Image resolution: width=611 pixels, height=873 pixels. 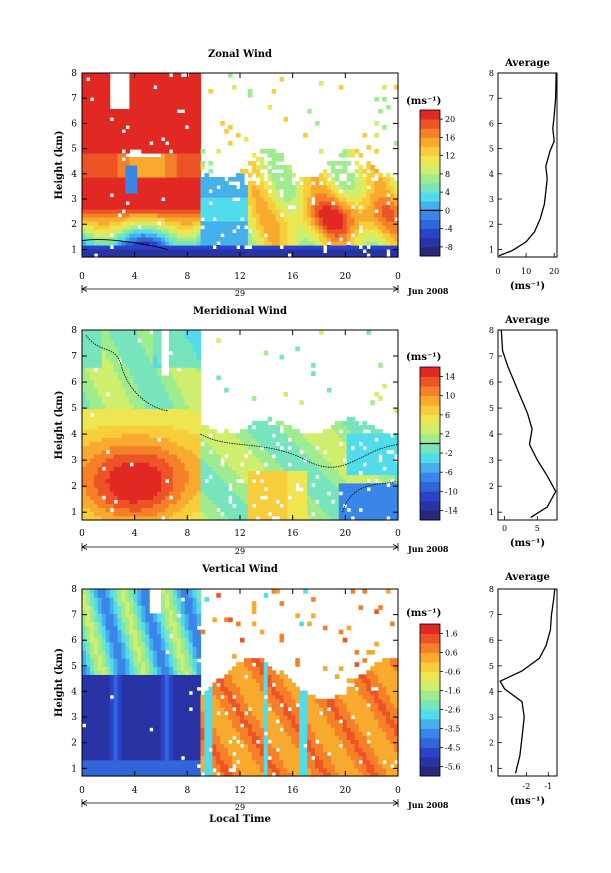 What do you see at coordinates (497, 271) in the screenshot?
I see `profile-x-tick-label: 0` at bounding box center [497, 271].